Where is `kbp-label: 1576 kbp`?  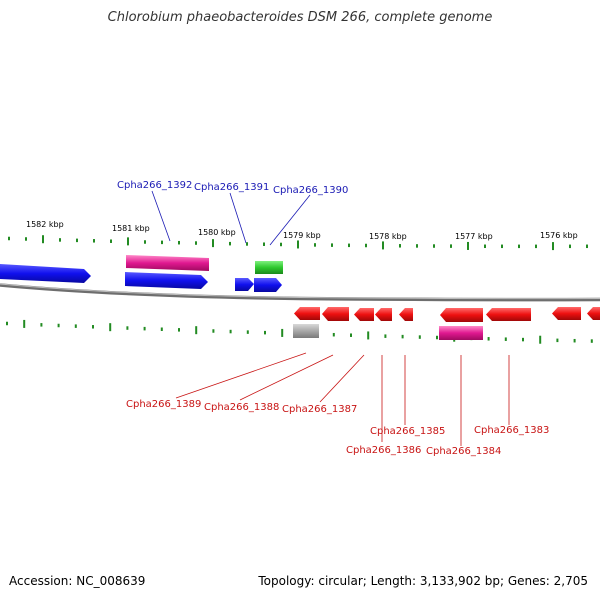
kbp-label: 1576 kbp is located at coordinates (559, 235).